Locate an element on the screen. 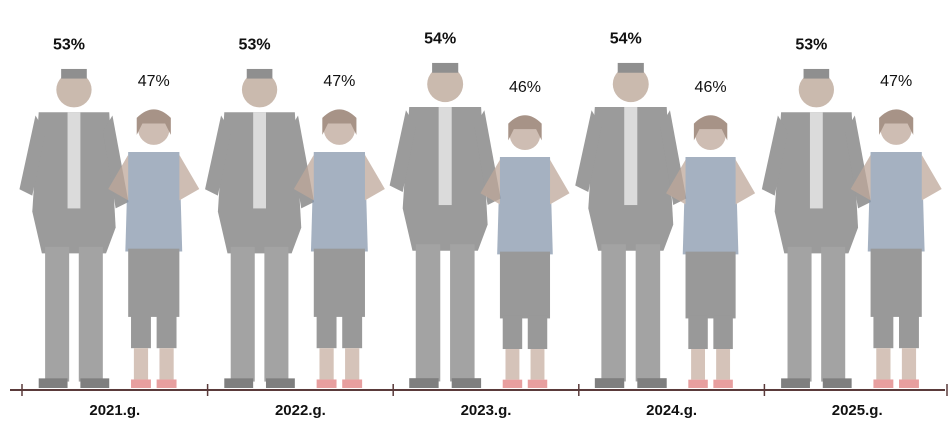 The width and height of the screenshot is (950, 427). x-tick-label: 2025.g. is located at coordinates (857, 410).